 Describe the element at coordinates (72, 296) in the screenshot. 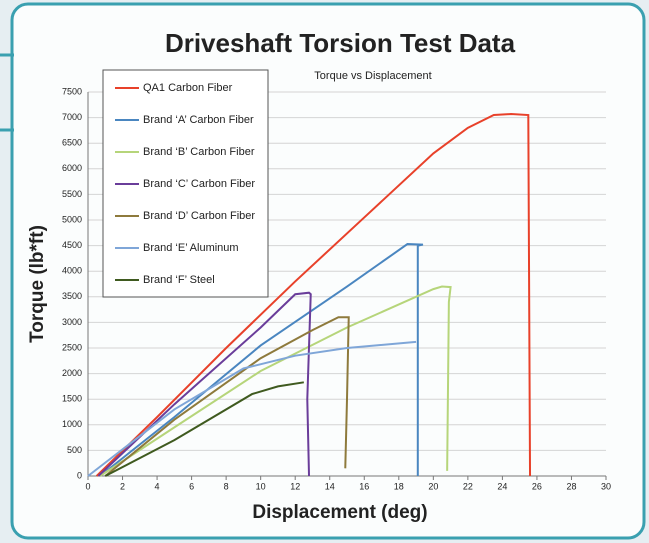

I see `y-tick-label: 3500` at that location.